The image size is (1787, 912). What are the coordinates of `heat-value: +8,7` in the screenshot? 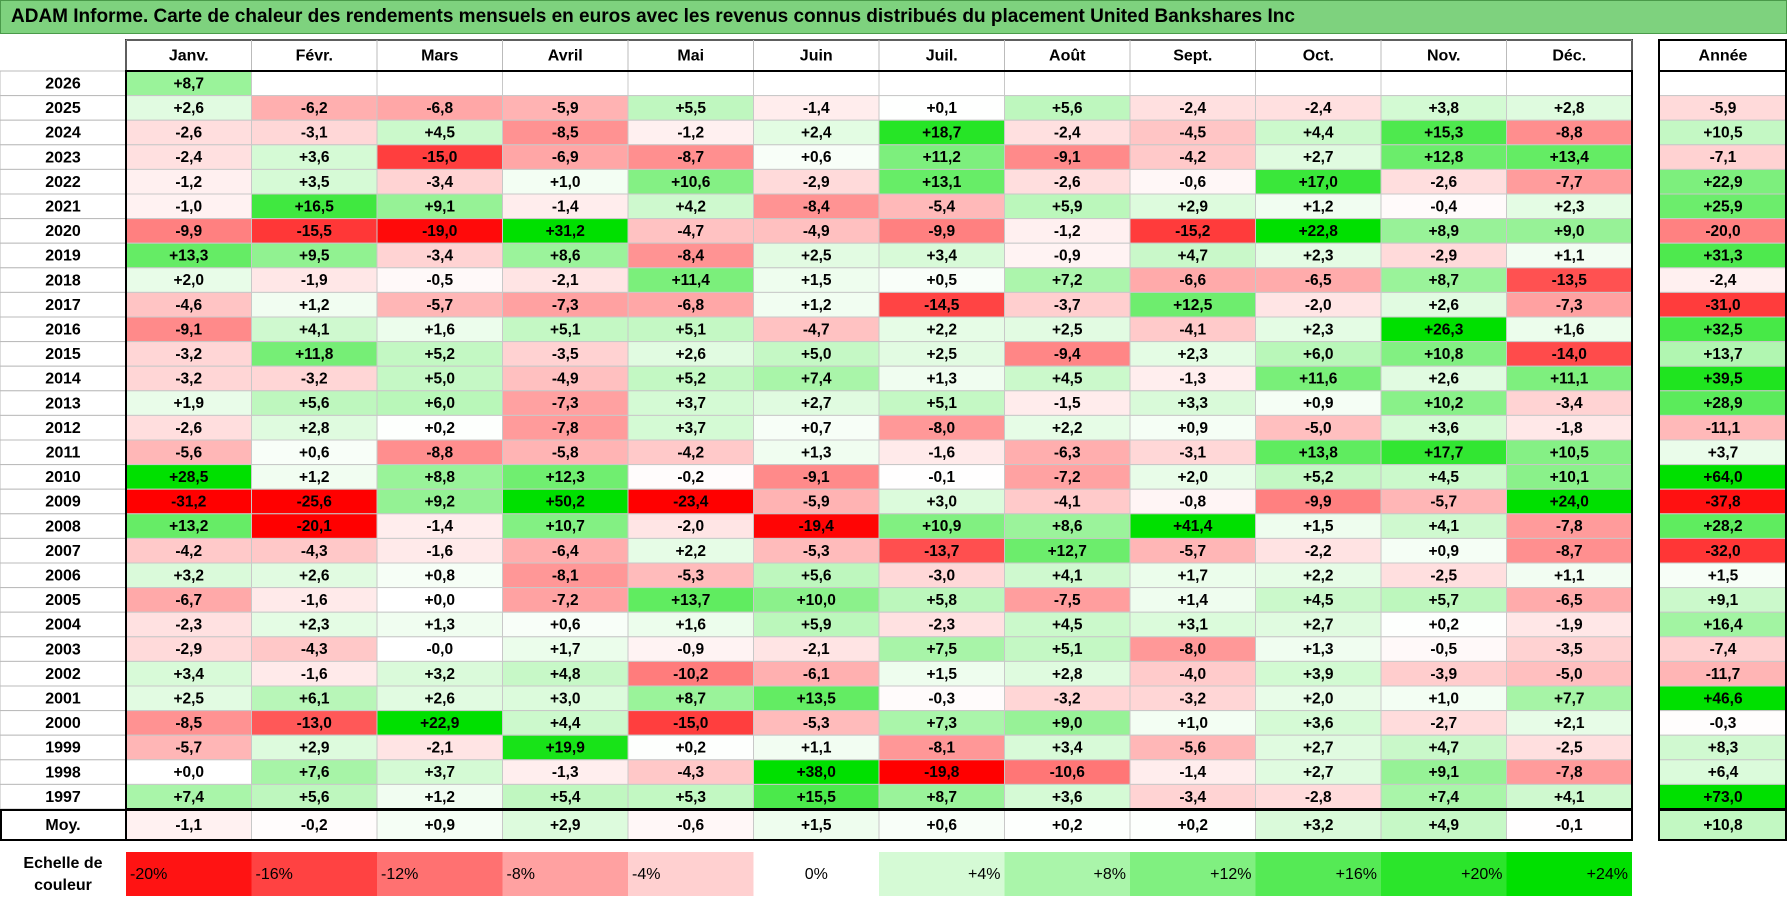 It's located at (188, 83).